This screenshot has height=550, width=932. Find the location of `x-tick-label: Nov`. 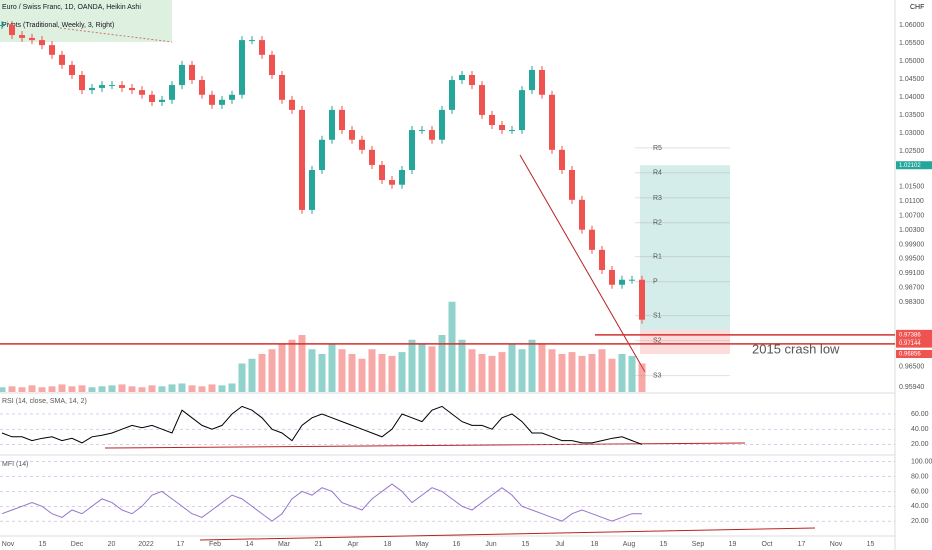

x-tick-label: Nov is located at coordinates (8, 544).